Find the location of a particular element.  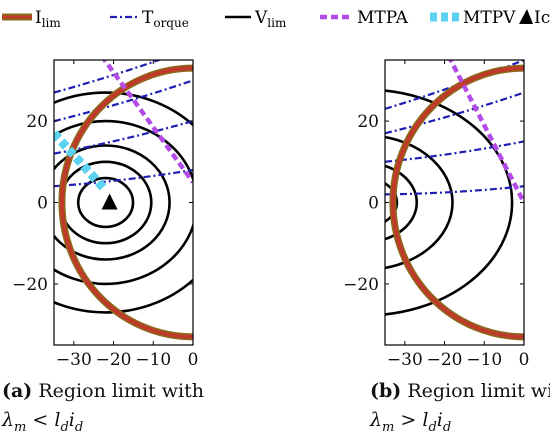

y-tick-label-b-0: −20 is located at coordinates (362, 285).